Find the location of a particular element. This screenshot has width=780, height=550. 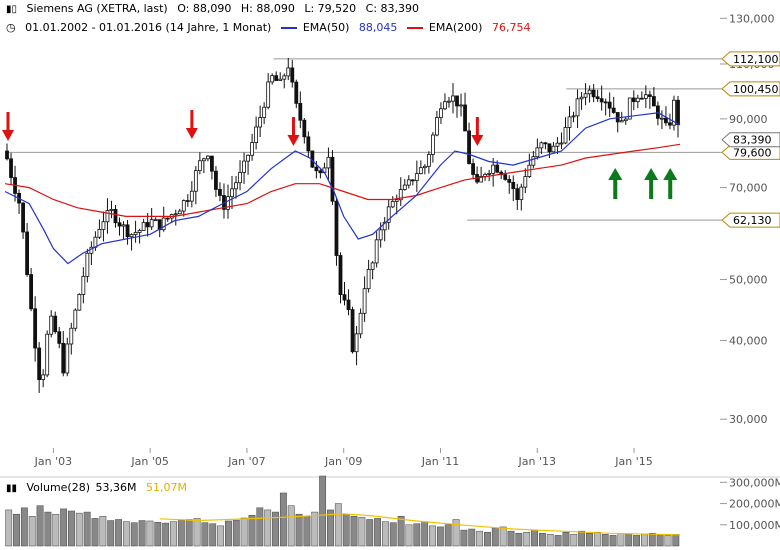

level-label: 62,130 is located at coordinates (752, 220).